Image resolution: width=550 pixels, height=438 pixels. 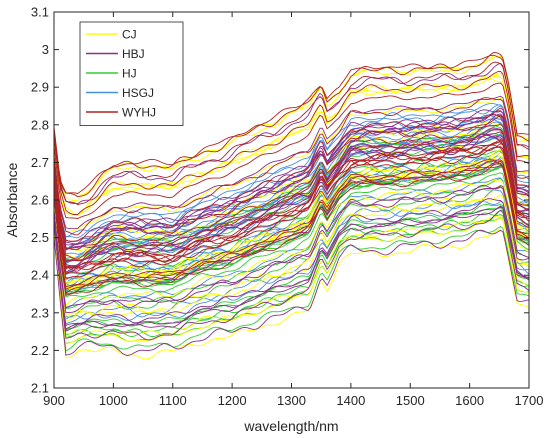 I want to click on legend: CJ HBJ HJ HSGJ WYHJ, so click(x=131, y=73).